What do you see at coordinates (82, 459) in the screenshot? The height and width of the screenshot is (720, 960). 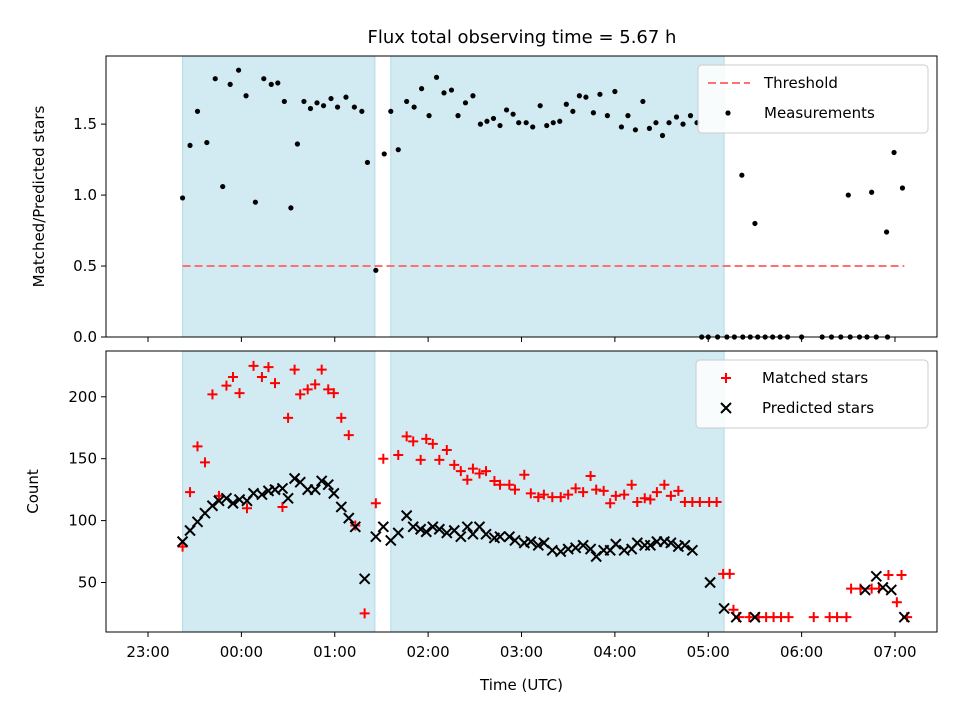 I see `y-tick-label: 150` at bounding box center [82, 459].